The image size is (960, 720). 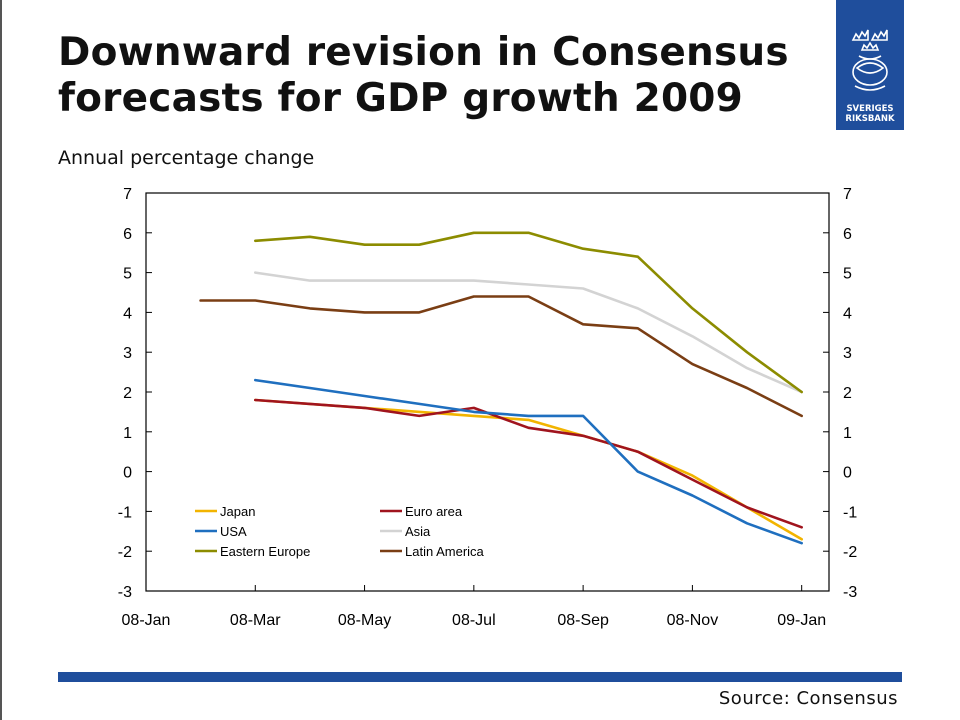 I want to click on y-tick-label-left: 2, so click(x=127, y=393).